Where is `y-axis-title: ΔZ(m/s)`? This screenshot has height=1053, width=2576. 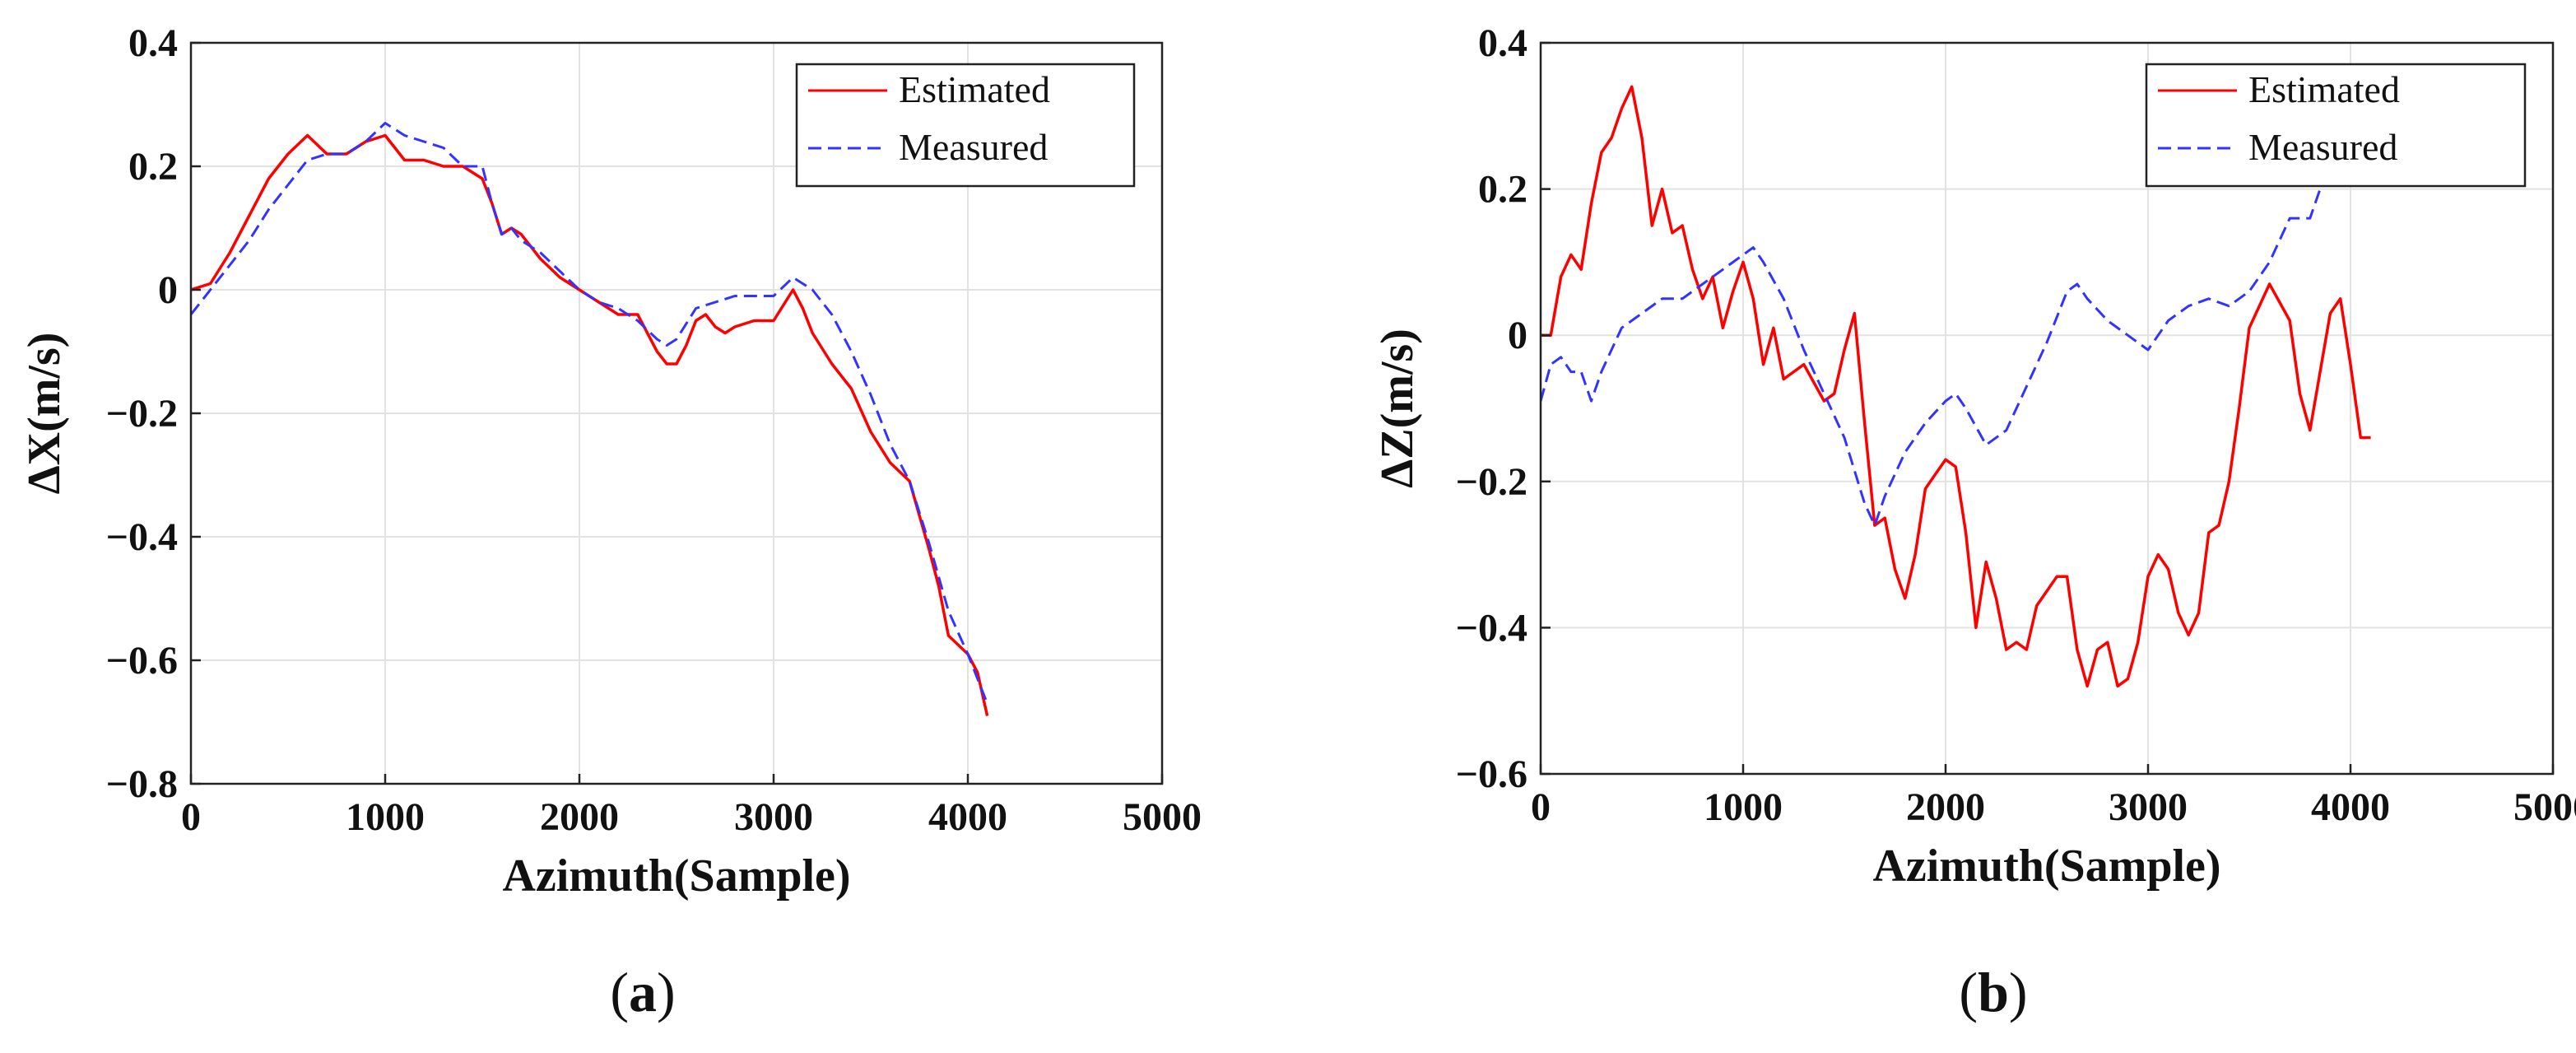
y-axis-title: ΔZ(m/s) is located at coordinates (1397, 408).